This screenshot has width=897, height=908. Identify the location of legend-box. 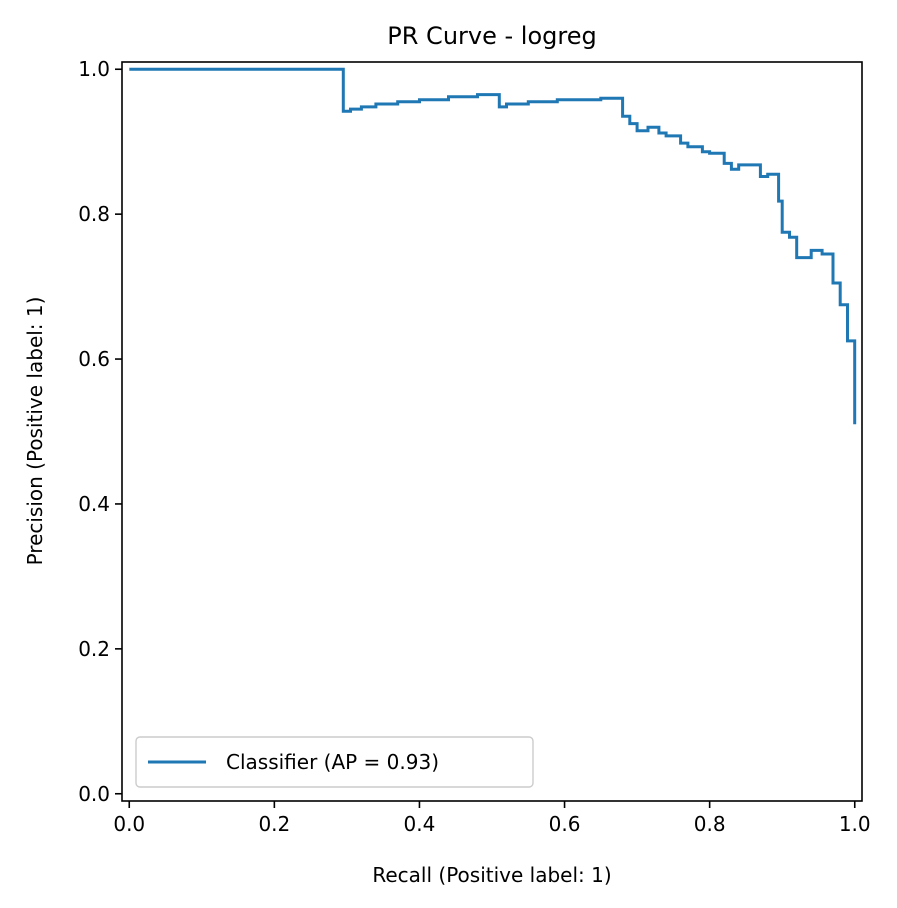
(334, 762).